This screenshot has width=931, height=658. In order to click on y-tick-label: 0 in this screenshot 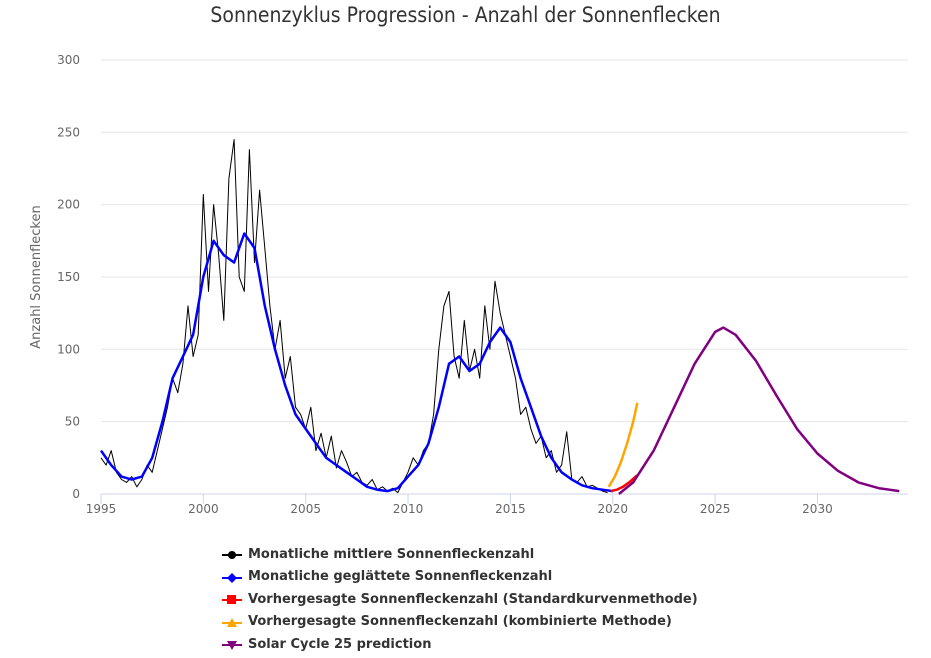, I will do `click(76, 494)`.